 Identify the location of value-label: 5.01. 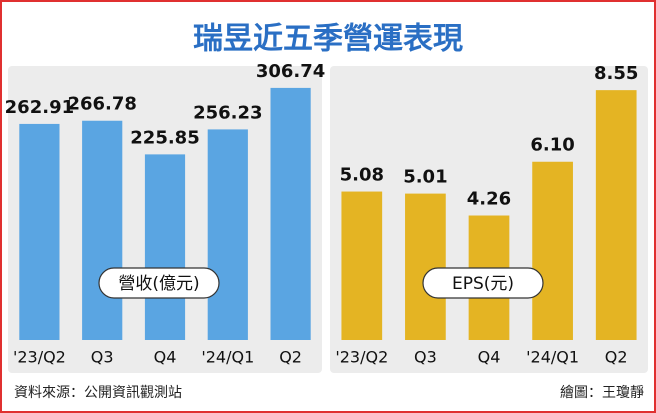
(425, 177).